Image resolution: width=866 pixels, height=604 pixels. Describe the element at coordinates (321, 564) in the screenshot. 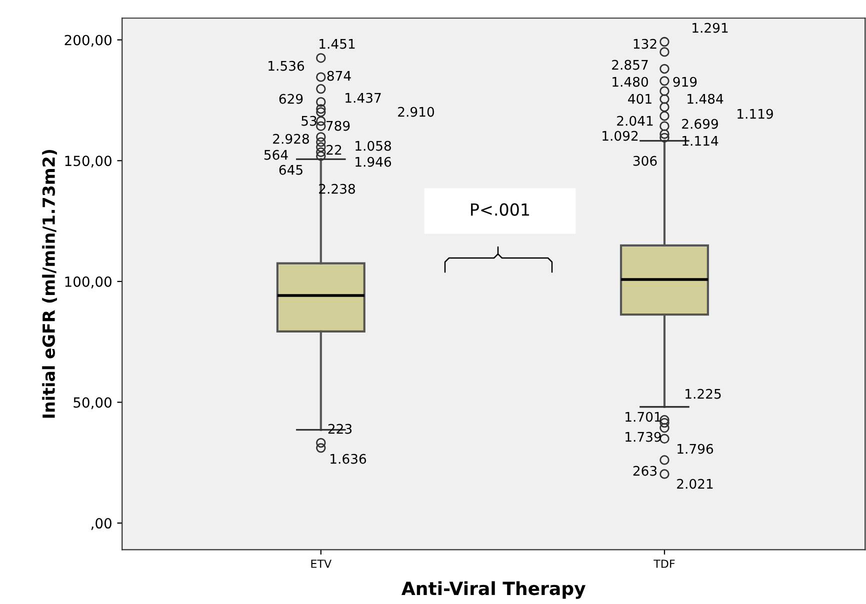

I see `x-tick-label: ETV` at that location.